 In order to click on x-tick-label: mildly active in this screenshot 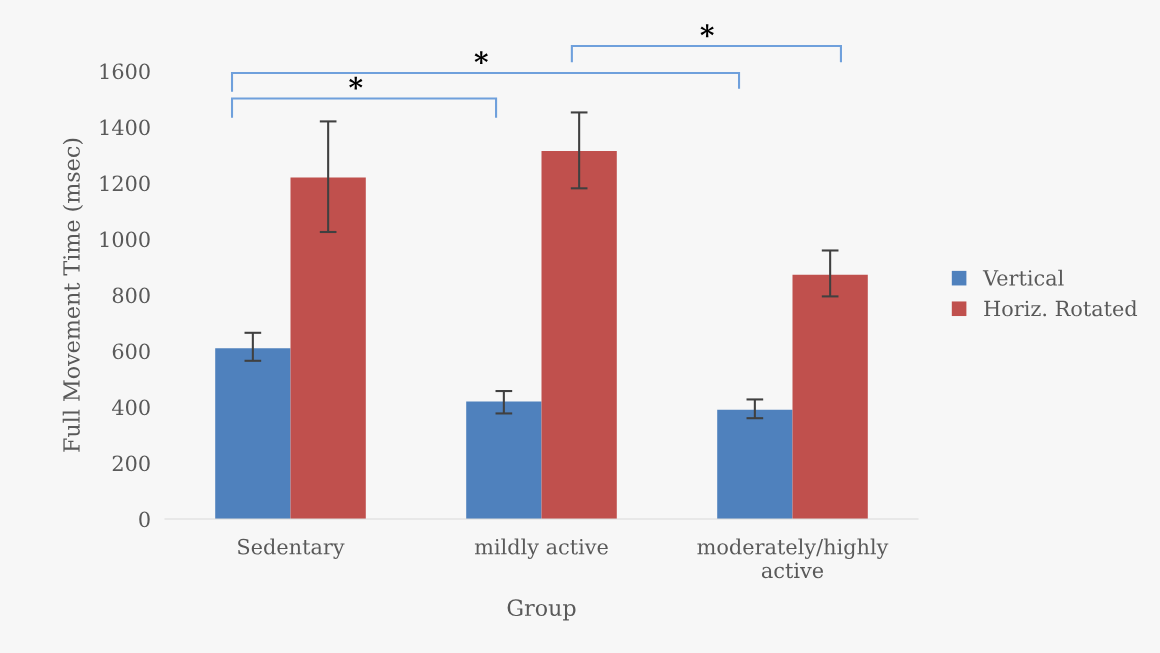, I will do `click(541, 548)`.